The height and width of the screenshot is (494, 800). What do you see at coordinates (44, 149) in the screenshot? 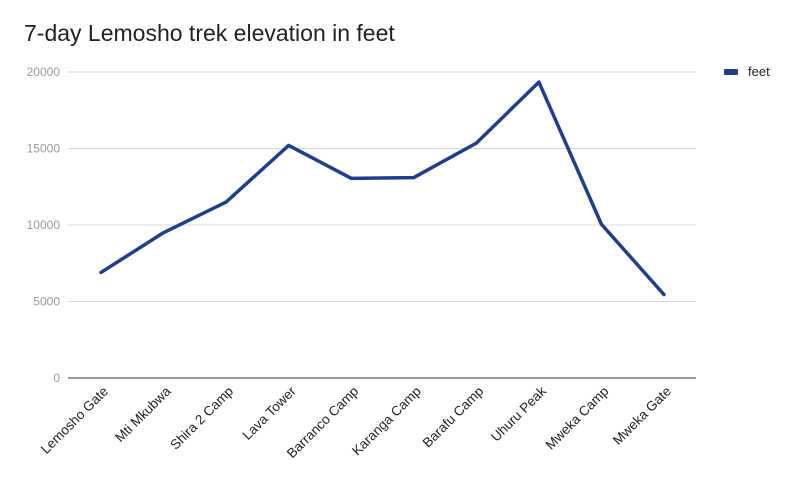
I see `y-tick-label: 15000` at bounding box center [44, 149].